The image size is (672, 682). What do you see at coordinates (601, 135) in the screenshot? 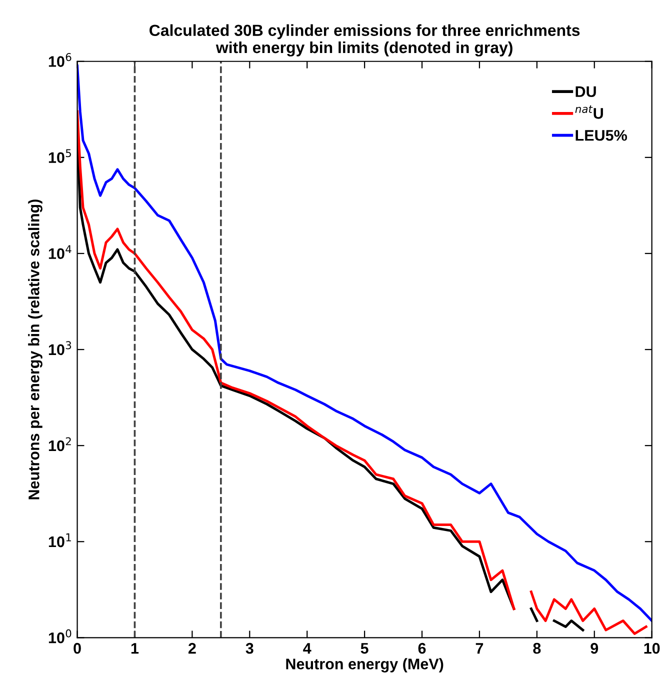
I see `legend-label: LEU5%` at bounding box center [601, 135].